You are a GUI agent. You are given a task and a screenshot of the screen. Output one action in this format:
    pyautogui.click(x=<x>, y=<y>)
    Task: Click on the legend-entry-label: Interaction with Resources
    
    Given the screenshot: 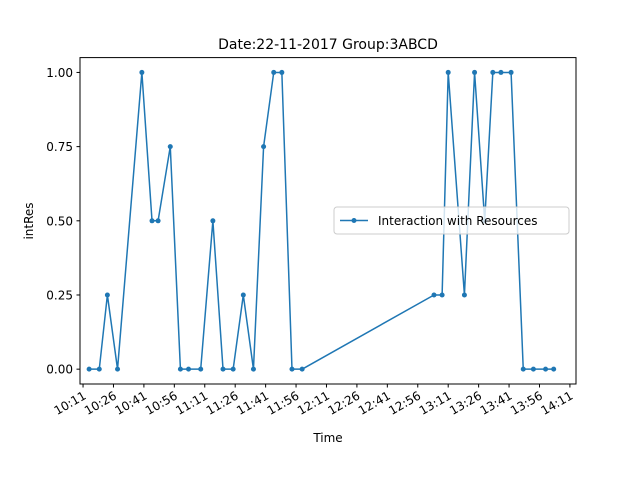 What is the action you would take?
    pyautogui.click(x=457, y=221)
    